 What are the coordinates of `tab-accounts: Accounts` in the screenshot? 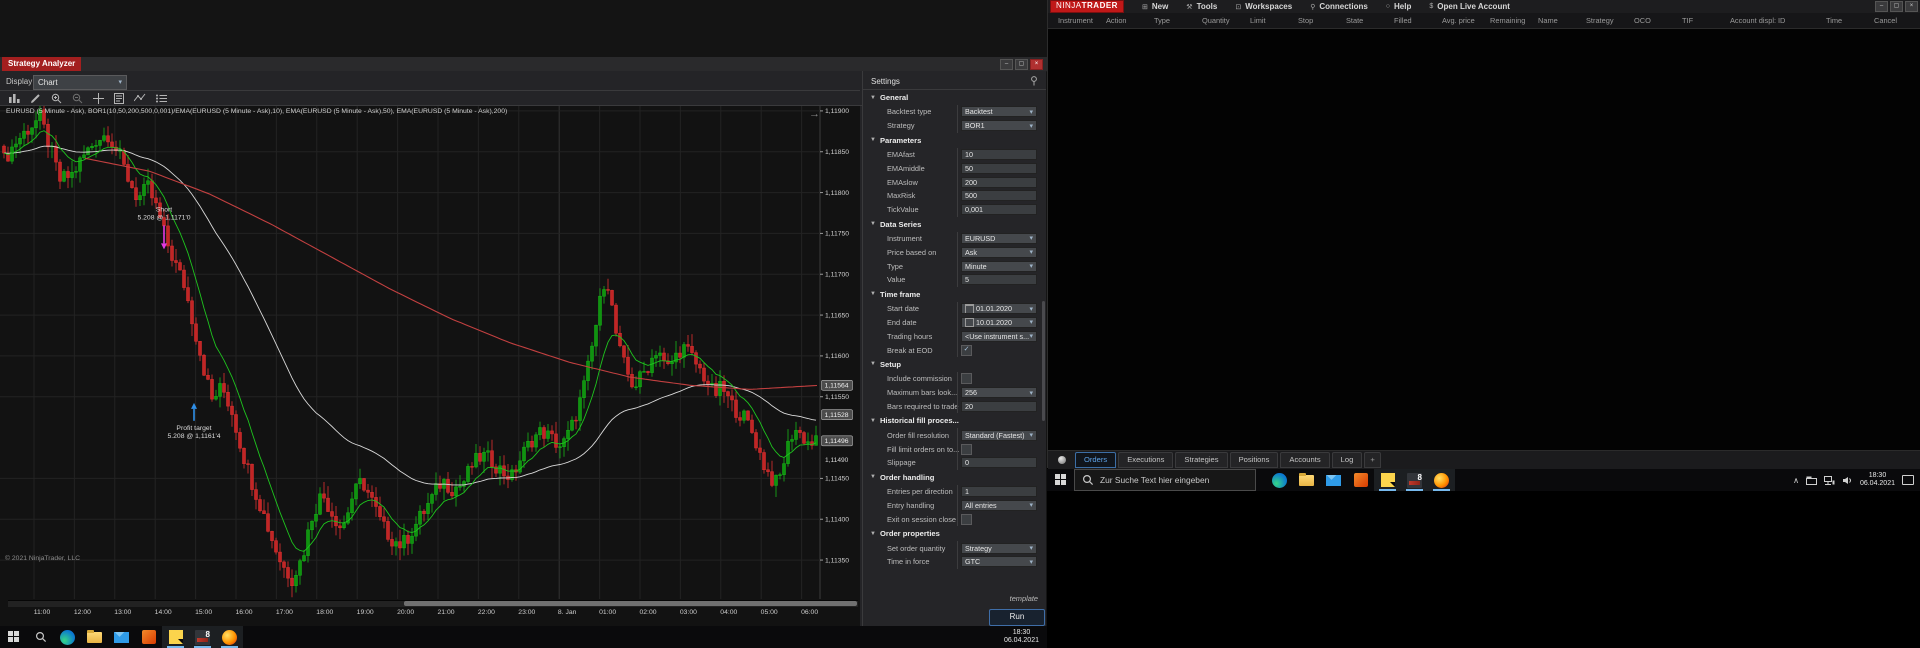 It's located at (1305, 460).